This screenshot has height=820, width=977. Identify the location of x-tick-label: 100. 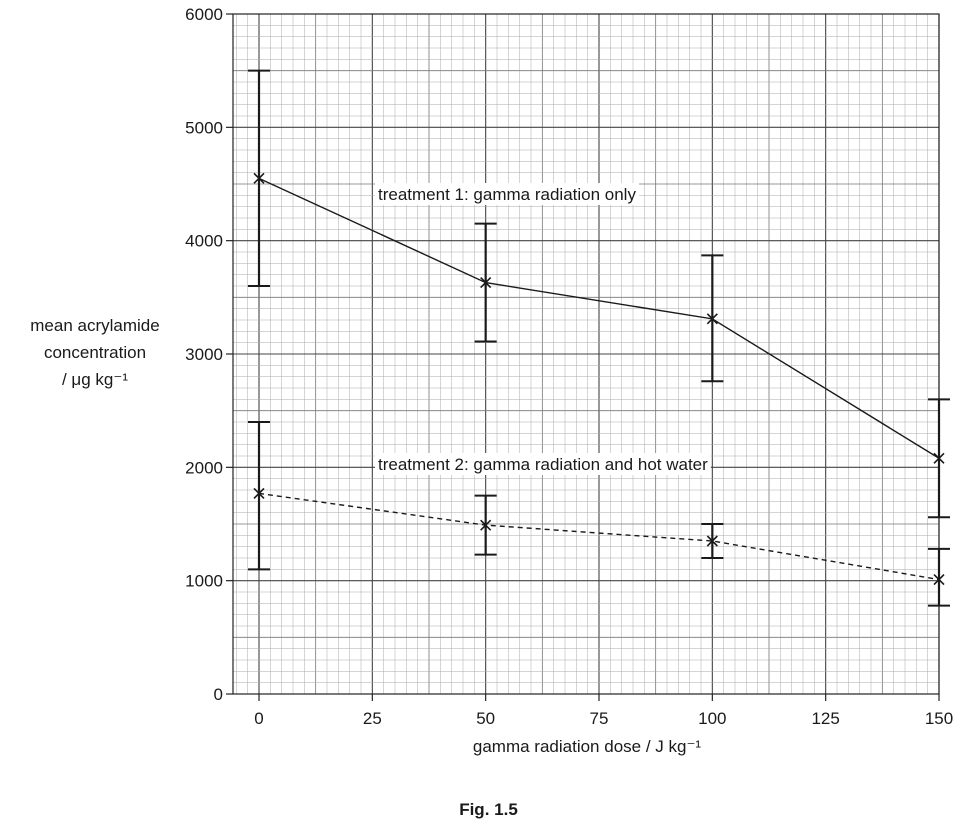
(712, 718).